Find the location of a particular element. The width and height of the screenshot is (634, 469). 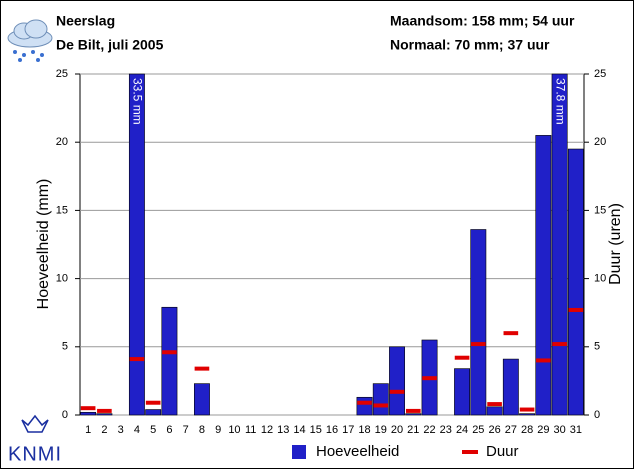

y2-tick-label: 15 is located at coordinates (600, 210).